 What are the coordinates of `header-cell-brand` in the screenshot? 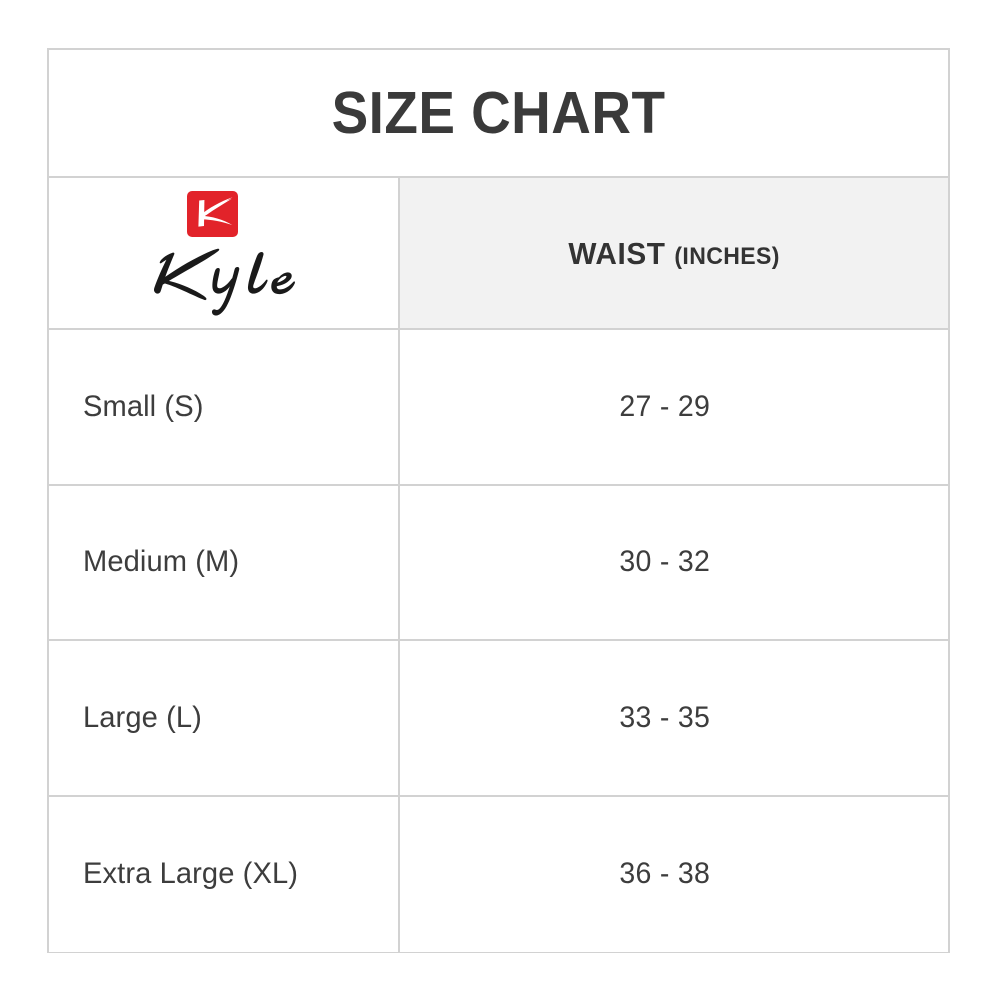 It's located at (224, 253).